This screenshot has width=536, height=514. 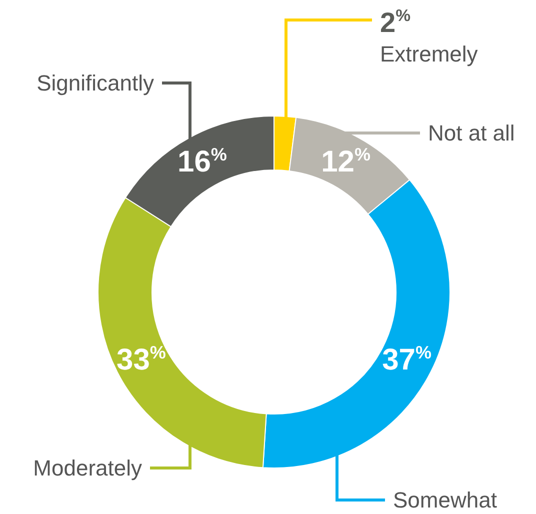 What do you see at coordinates (87, 468) in the screenshot?
I see `slice-label: Moderately` at bounding box center [87, 468].